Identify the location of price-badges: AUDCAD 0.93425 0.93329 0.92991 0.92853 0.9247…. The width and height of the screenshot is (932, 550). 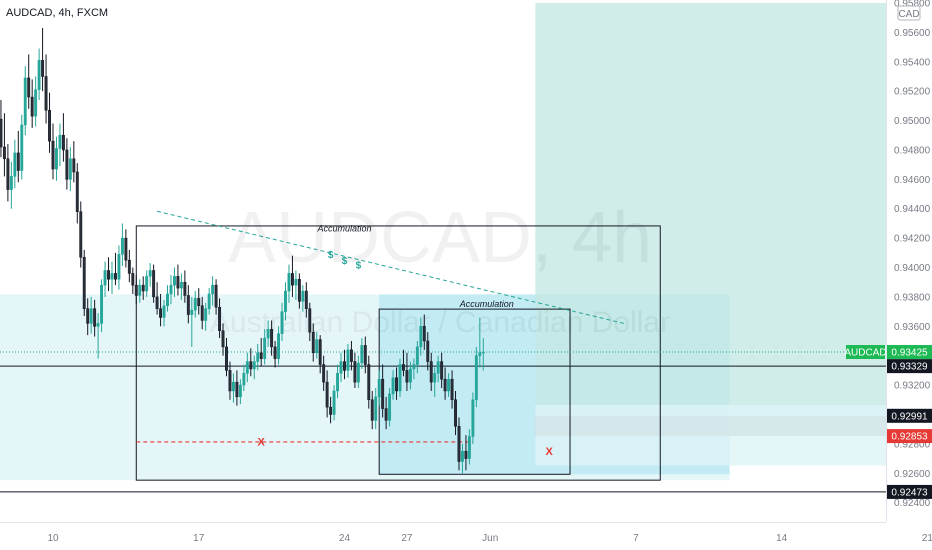
(888, 422).